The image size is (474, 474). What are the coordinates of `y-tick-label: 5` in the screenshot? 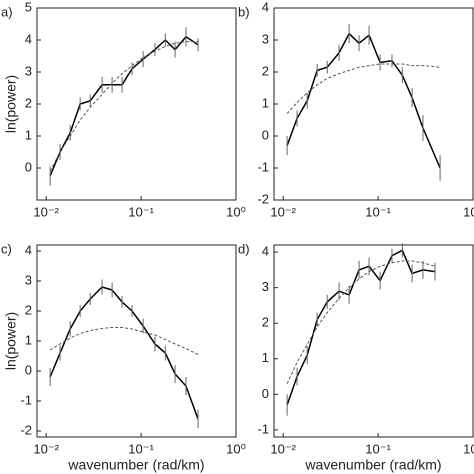 It's located at (28, 7).